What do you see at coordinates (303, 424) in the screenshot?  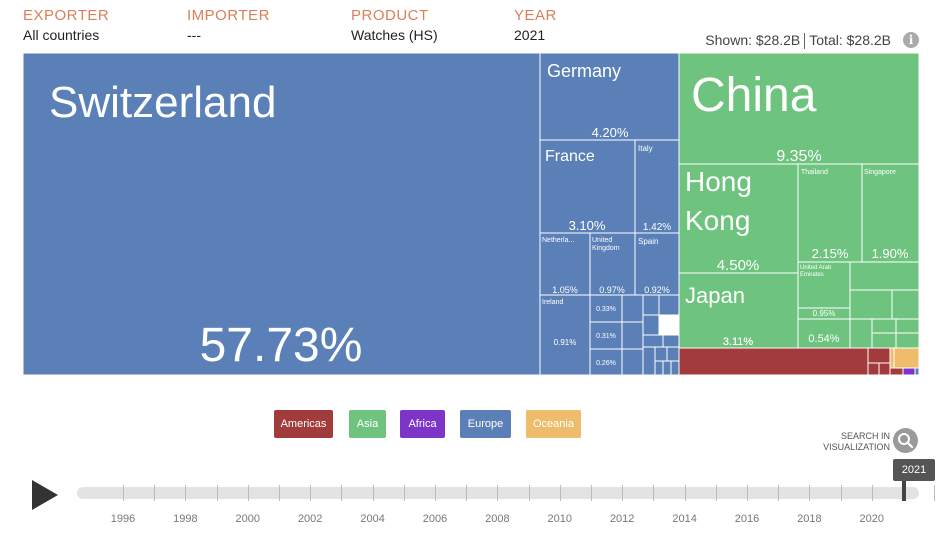 I see `legend-americas-button: Americas` at bounding box center [303, 424].